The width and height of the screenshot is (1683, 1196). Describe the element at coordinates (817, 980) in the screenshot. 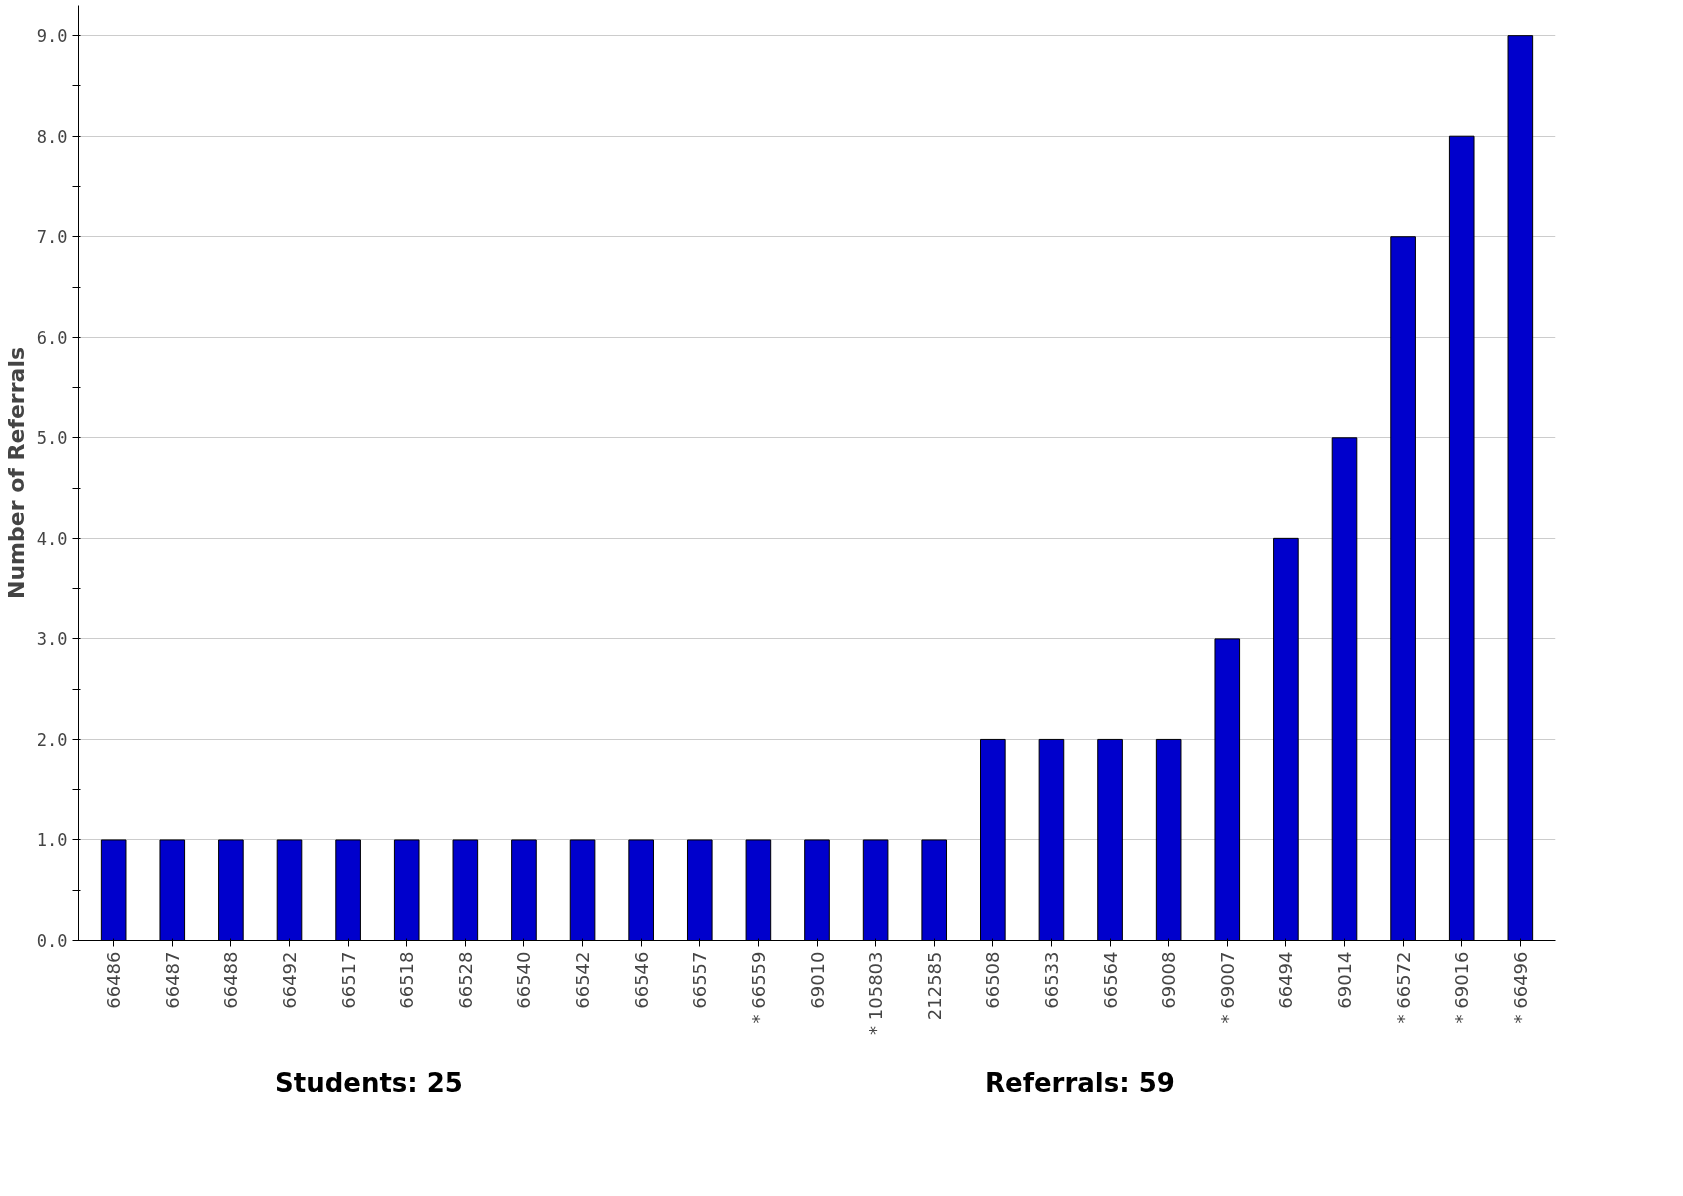

I see `x-tick-label: 69010` at that location.